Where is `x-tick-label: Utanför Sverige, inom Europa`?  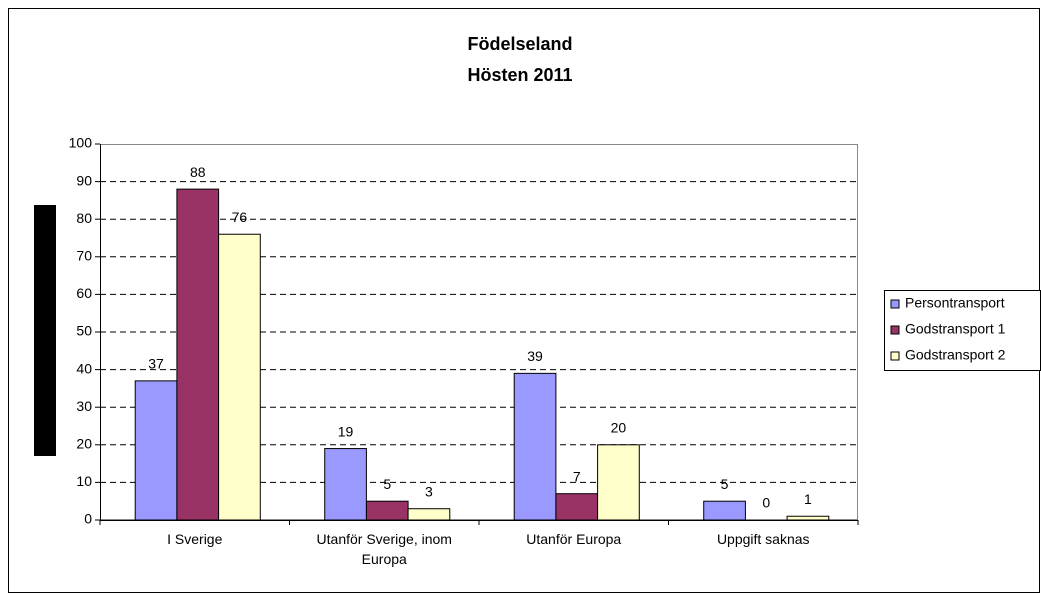
x-tick-label: Utanför Sverige, inom Europa is located at coordinates (384, 549).